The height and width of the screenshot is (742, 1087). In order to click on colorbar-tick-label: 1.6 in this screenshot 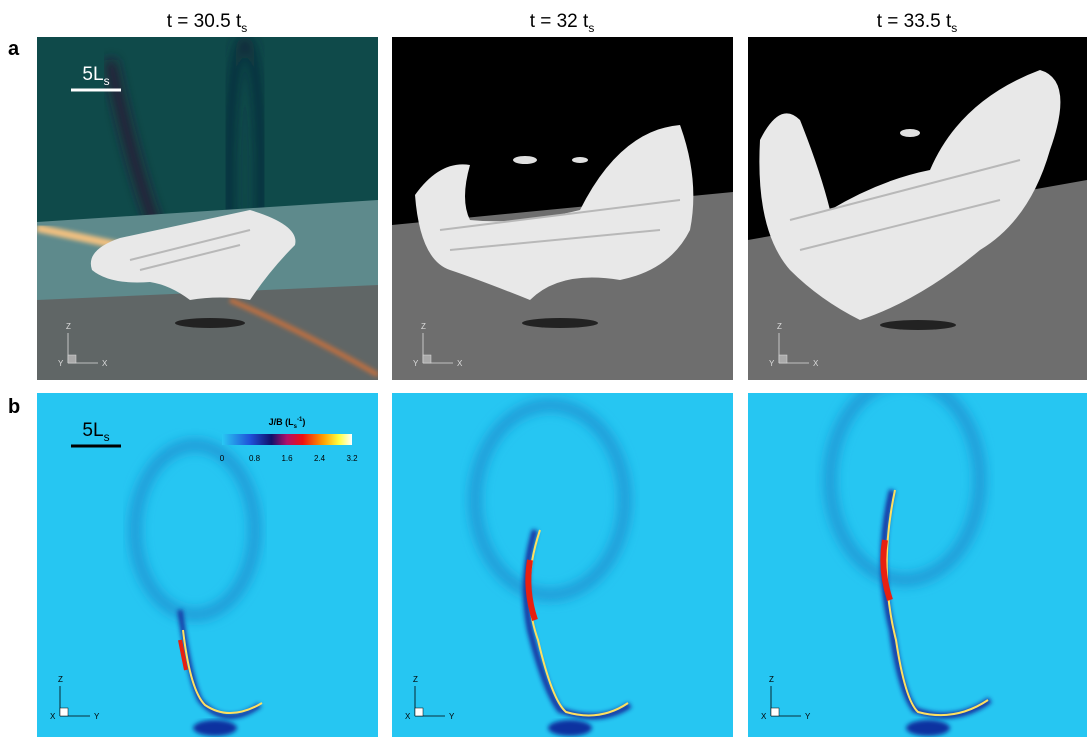, I will do `click(287, 458)`.